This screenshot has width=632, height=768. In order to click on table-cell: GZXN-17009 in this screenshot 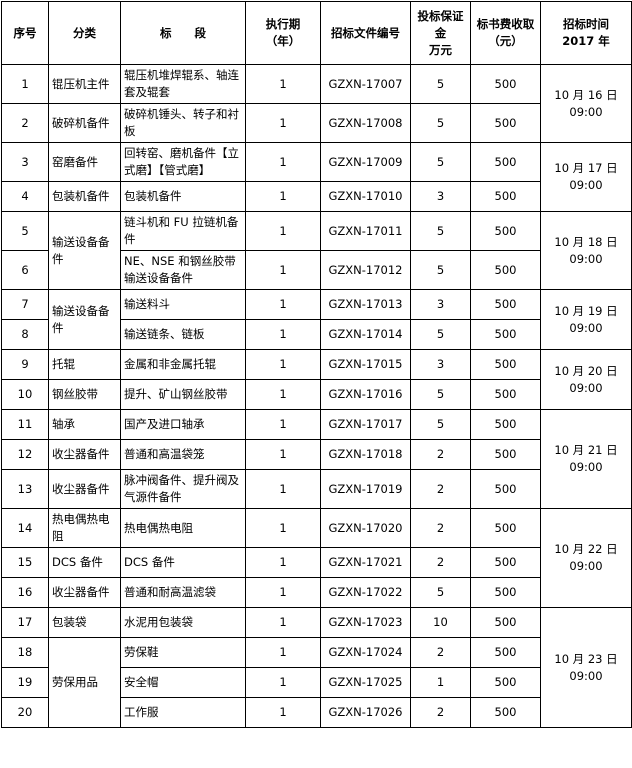, I will do `click(365, 162)`.